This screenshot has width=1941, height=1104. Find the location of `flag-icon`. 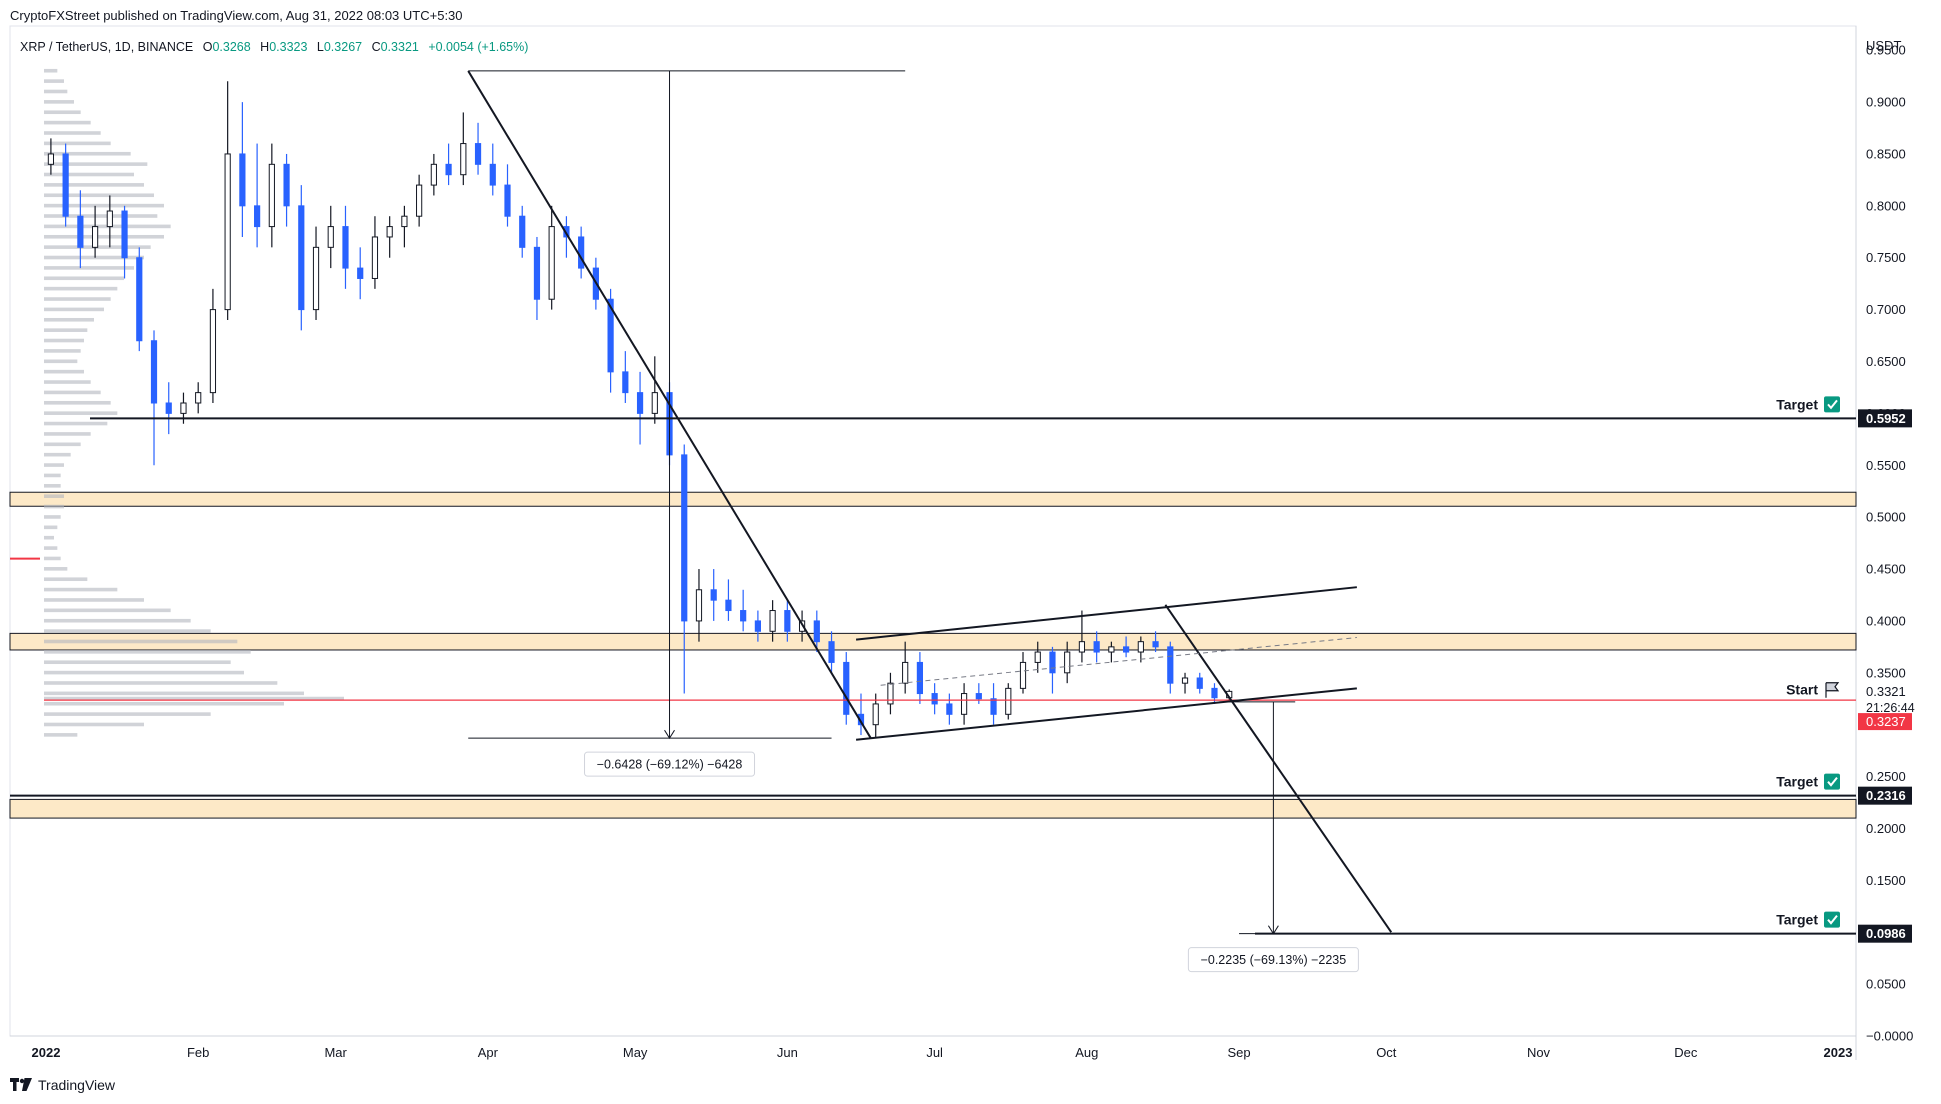

flag-icon is located at coordinates (1832, 690).